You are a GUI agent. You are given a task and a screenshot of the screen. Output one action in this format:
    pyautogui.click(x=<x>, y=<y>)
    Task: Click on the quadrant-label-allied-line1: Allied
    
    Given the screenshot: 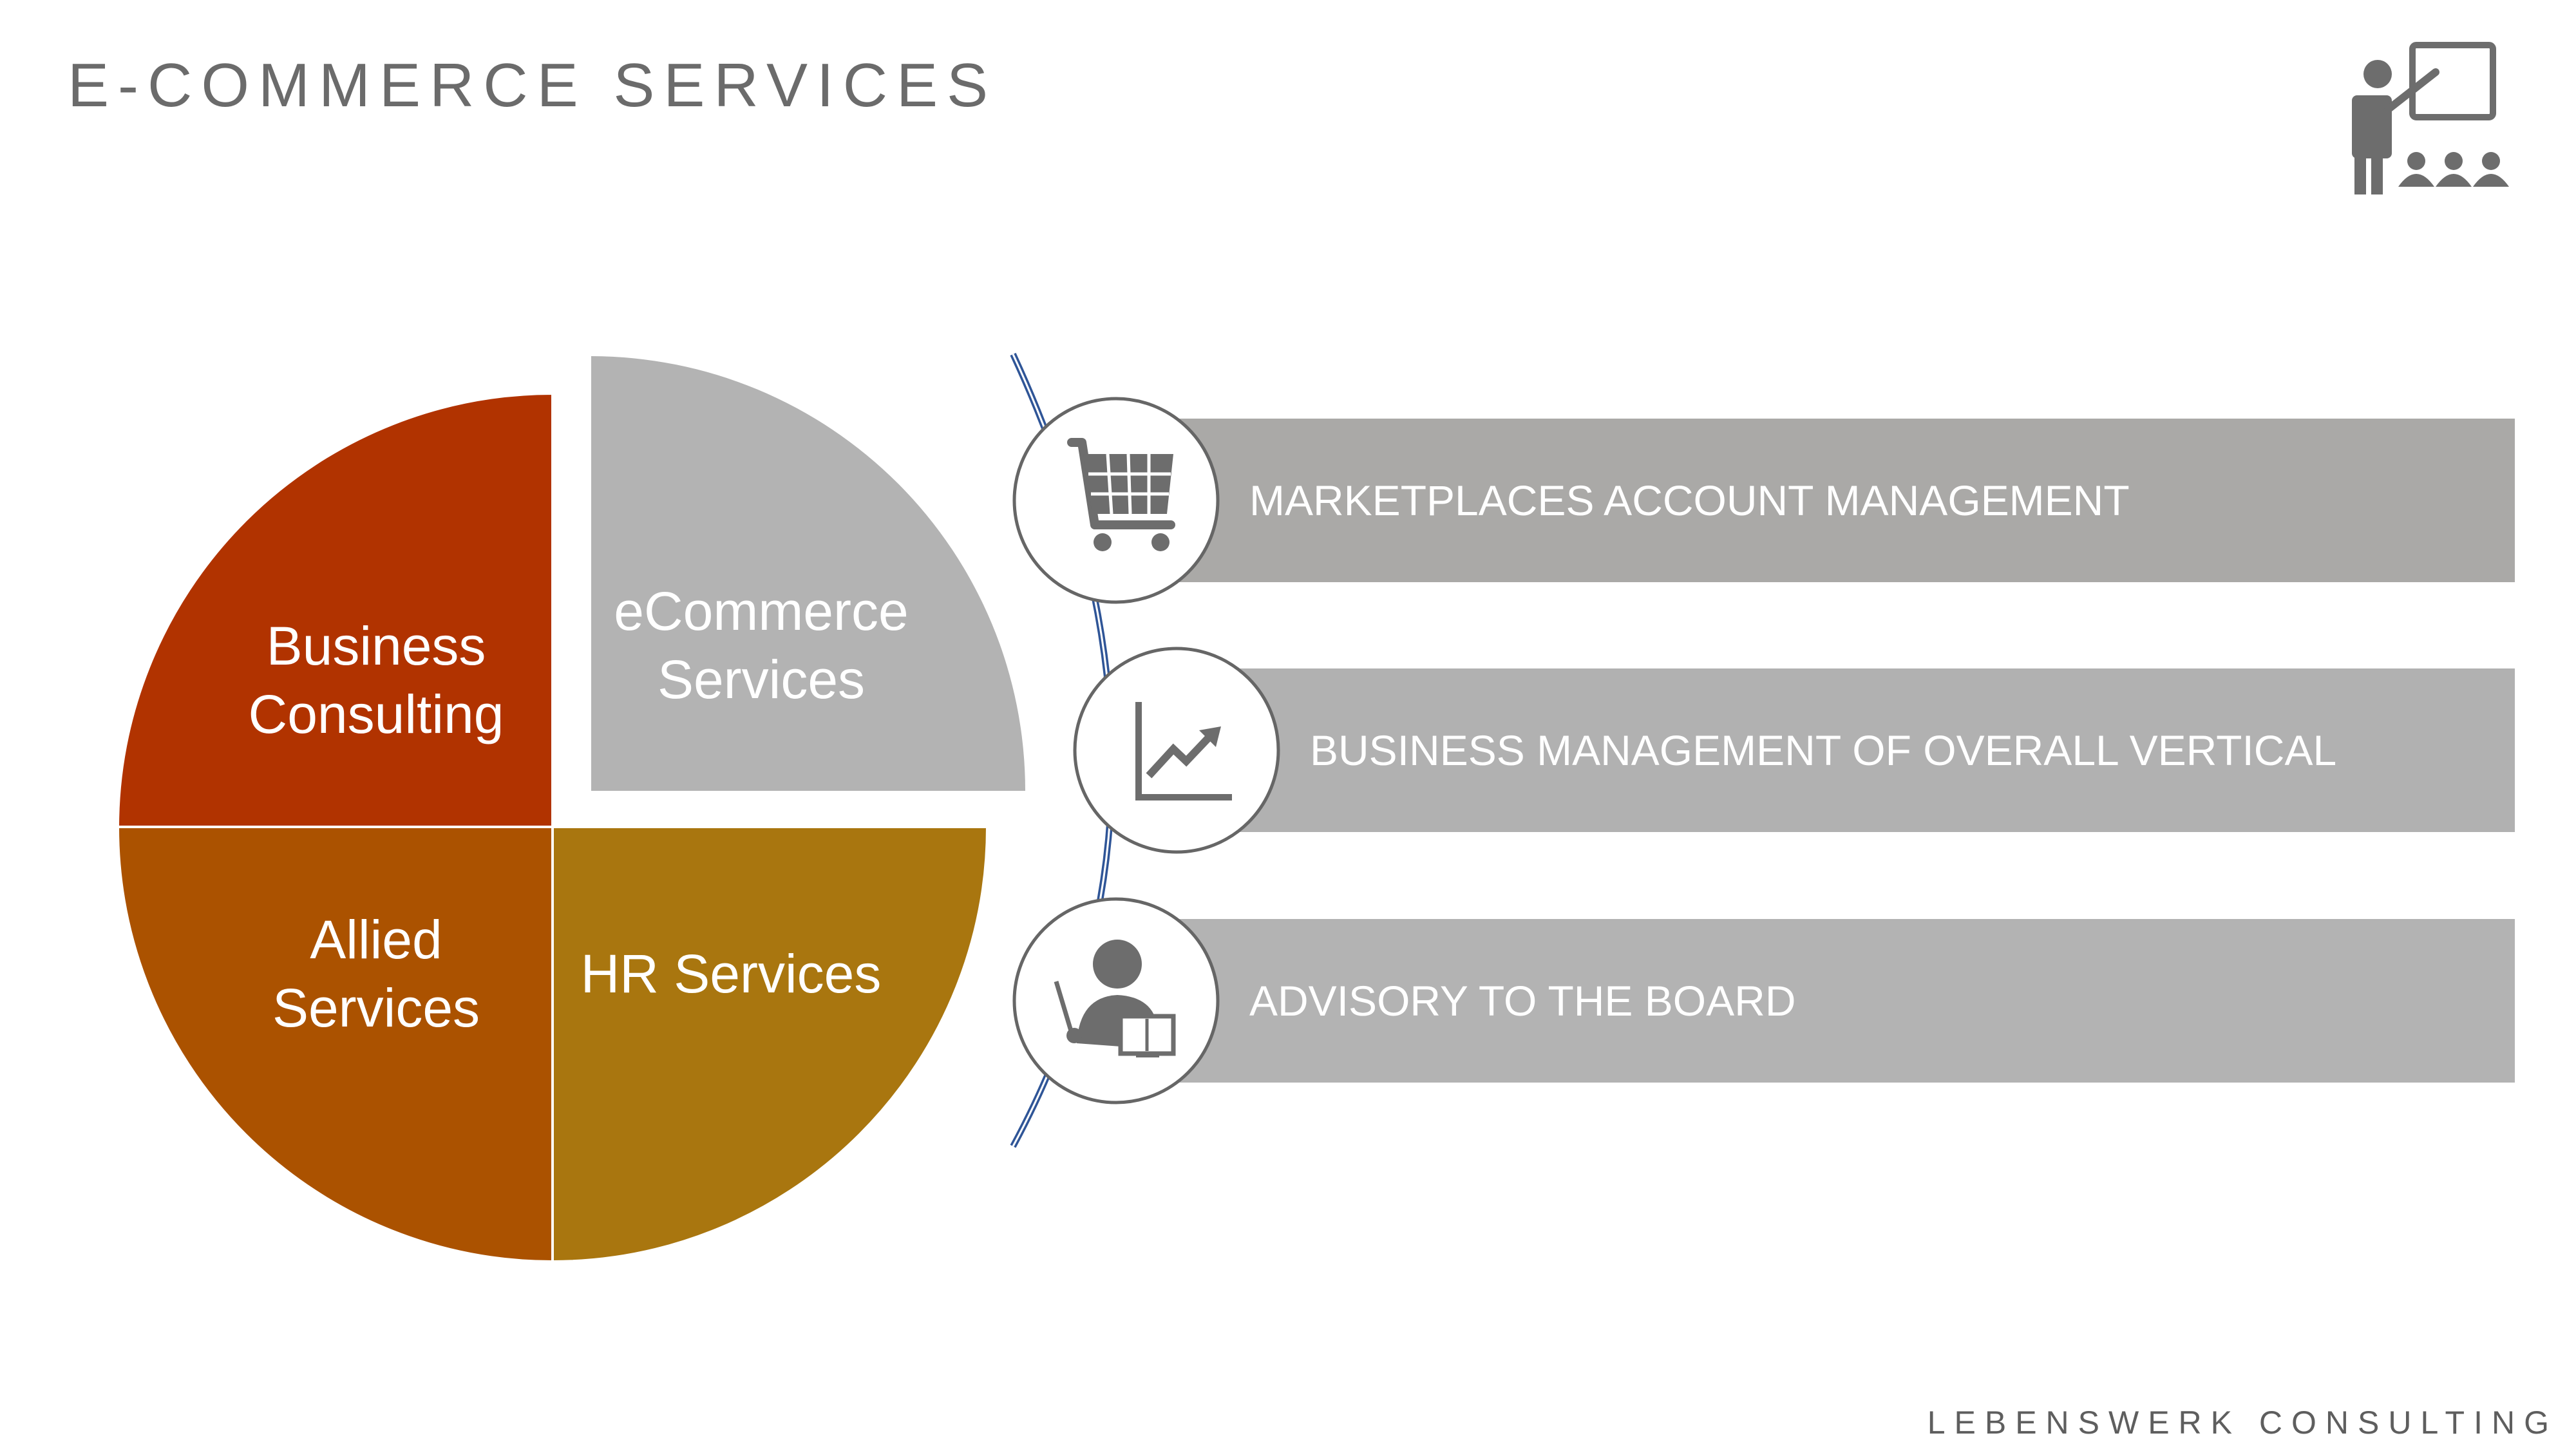 What is the action you would take?
    pyautogui.click(x=376, y=940)
    